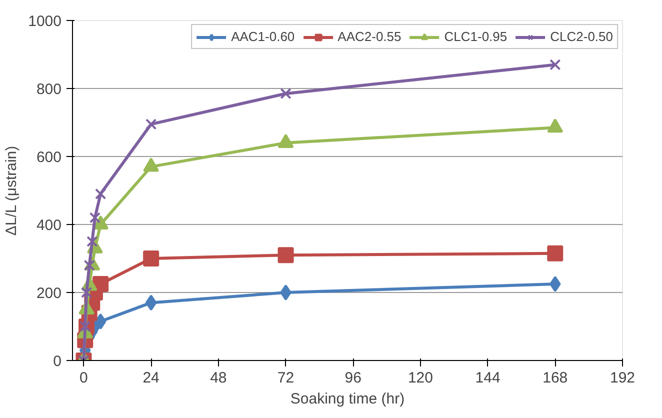  Describe the element at coordinates (49, 293) in the screenshot. I see `y-tick-label: 200` at that location.